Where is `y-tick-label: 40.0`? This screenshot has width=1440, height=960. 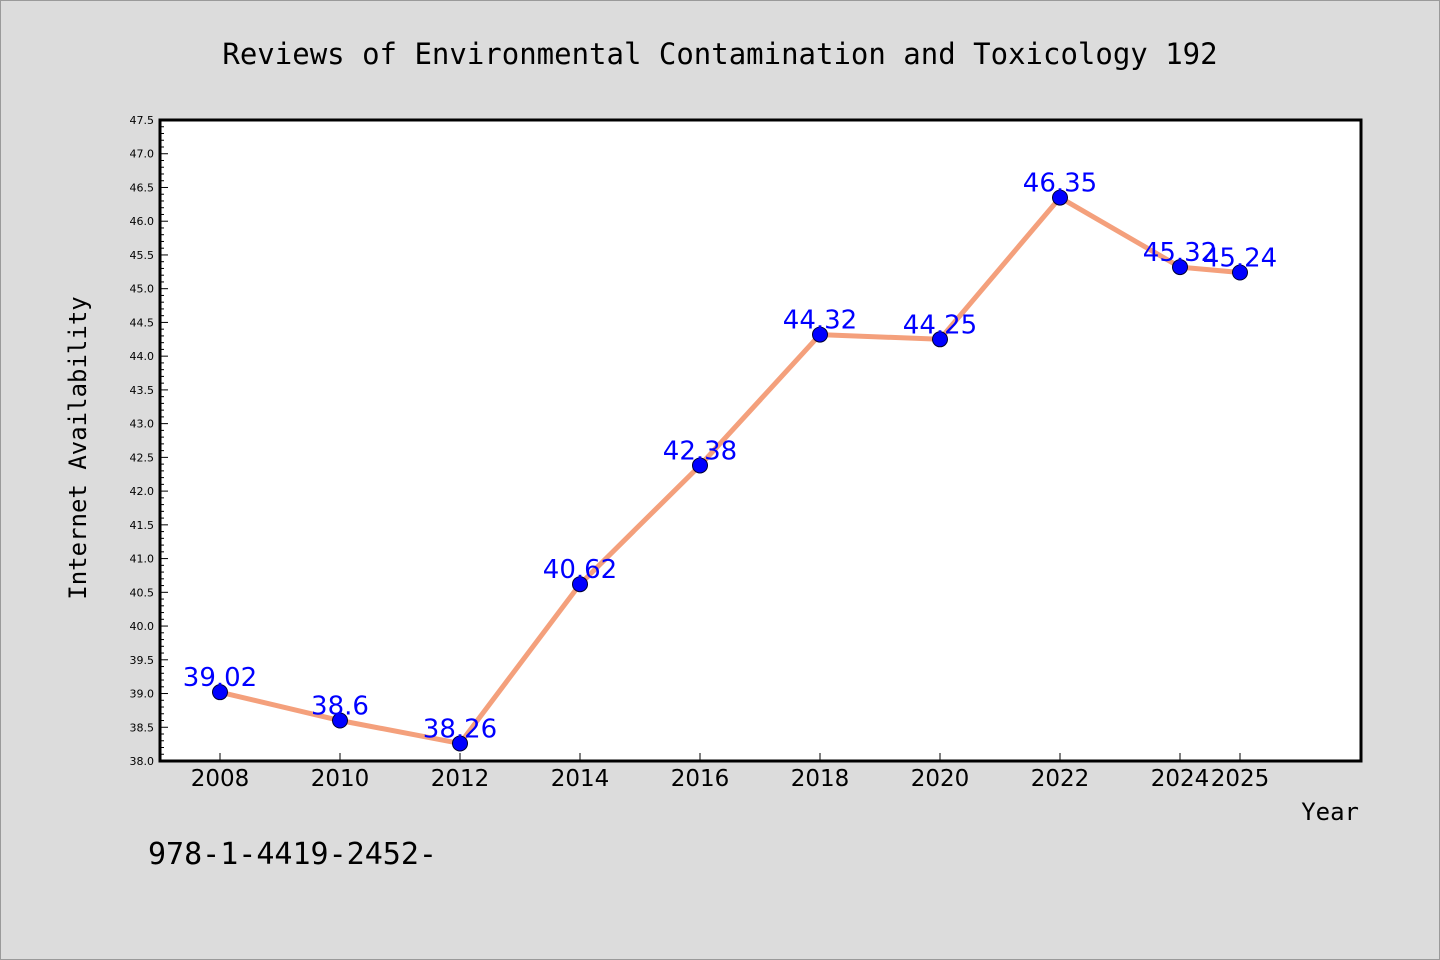
y-tick-label: 40.0 is located at coordinates (142, 626).